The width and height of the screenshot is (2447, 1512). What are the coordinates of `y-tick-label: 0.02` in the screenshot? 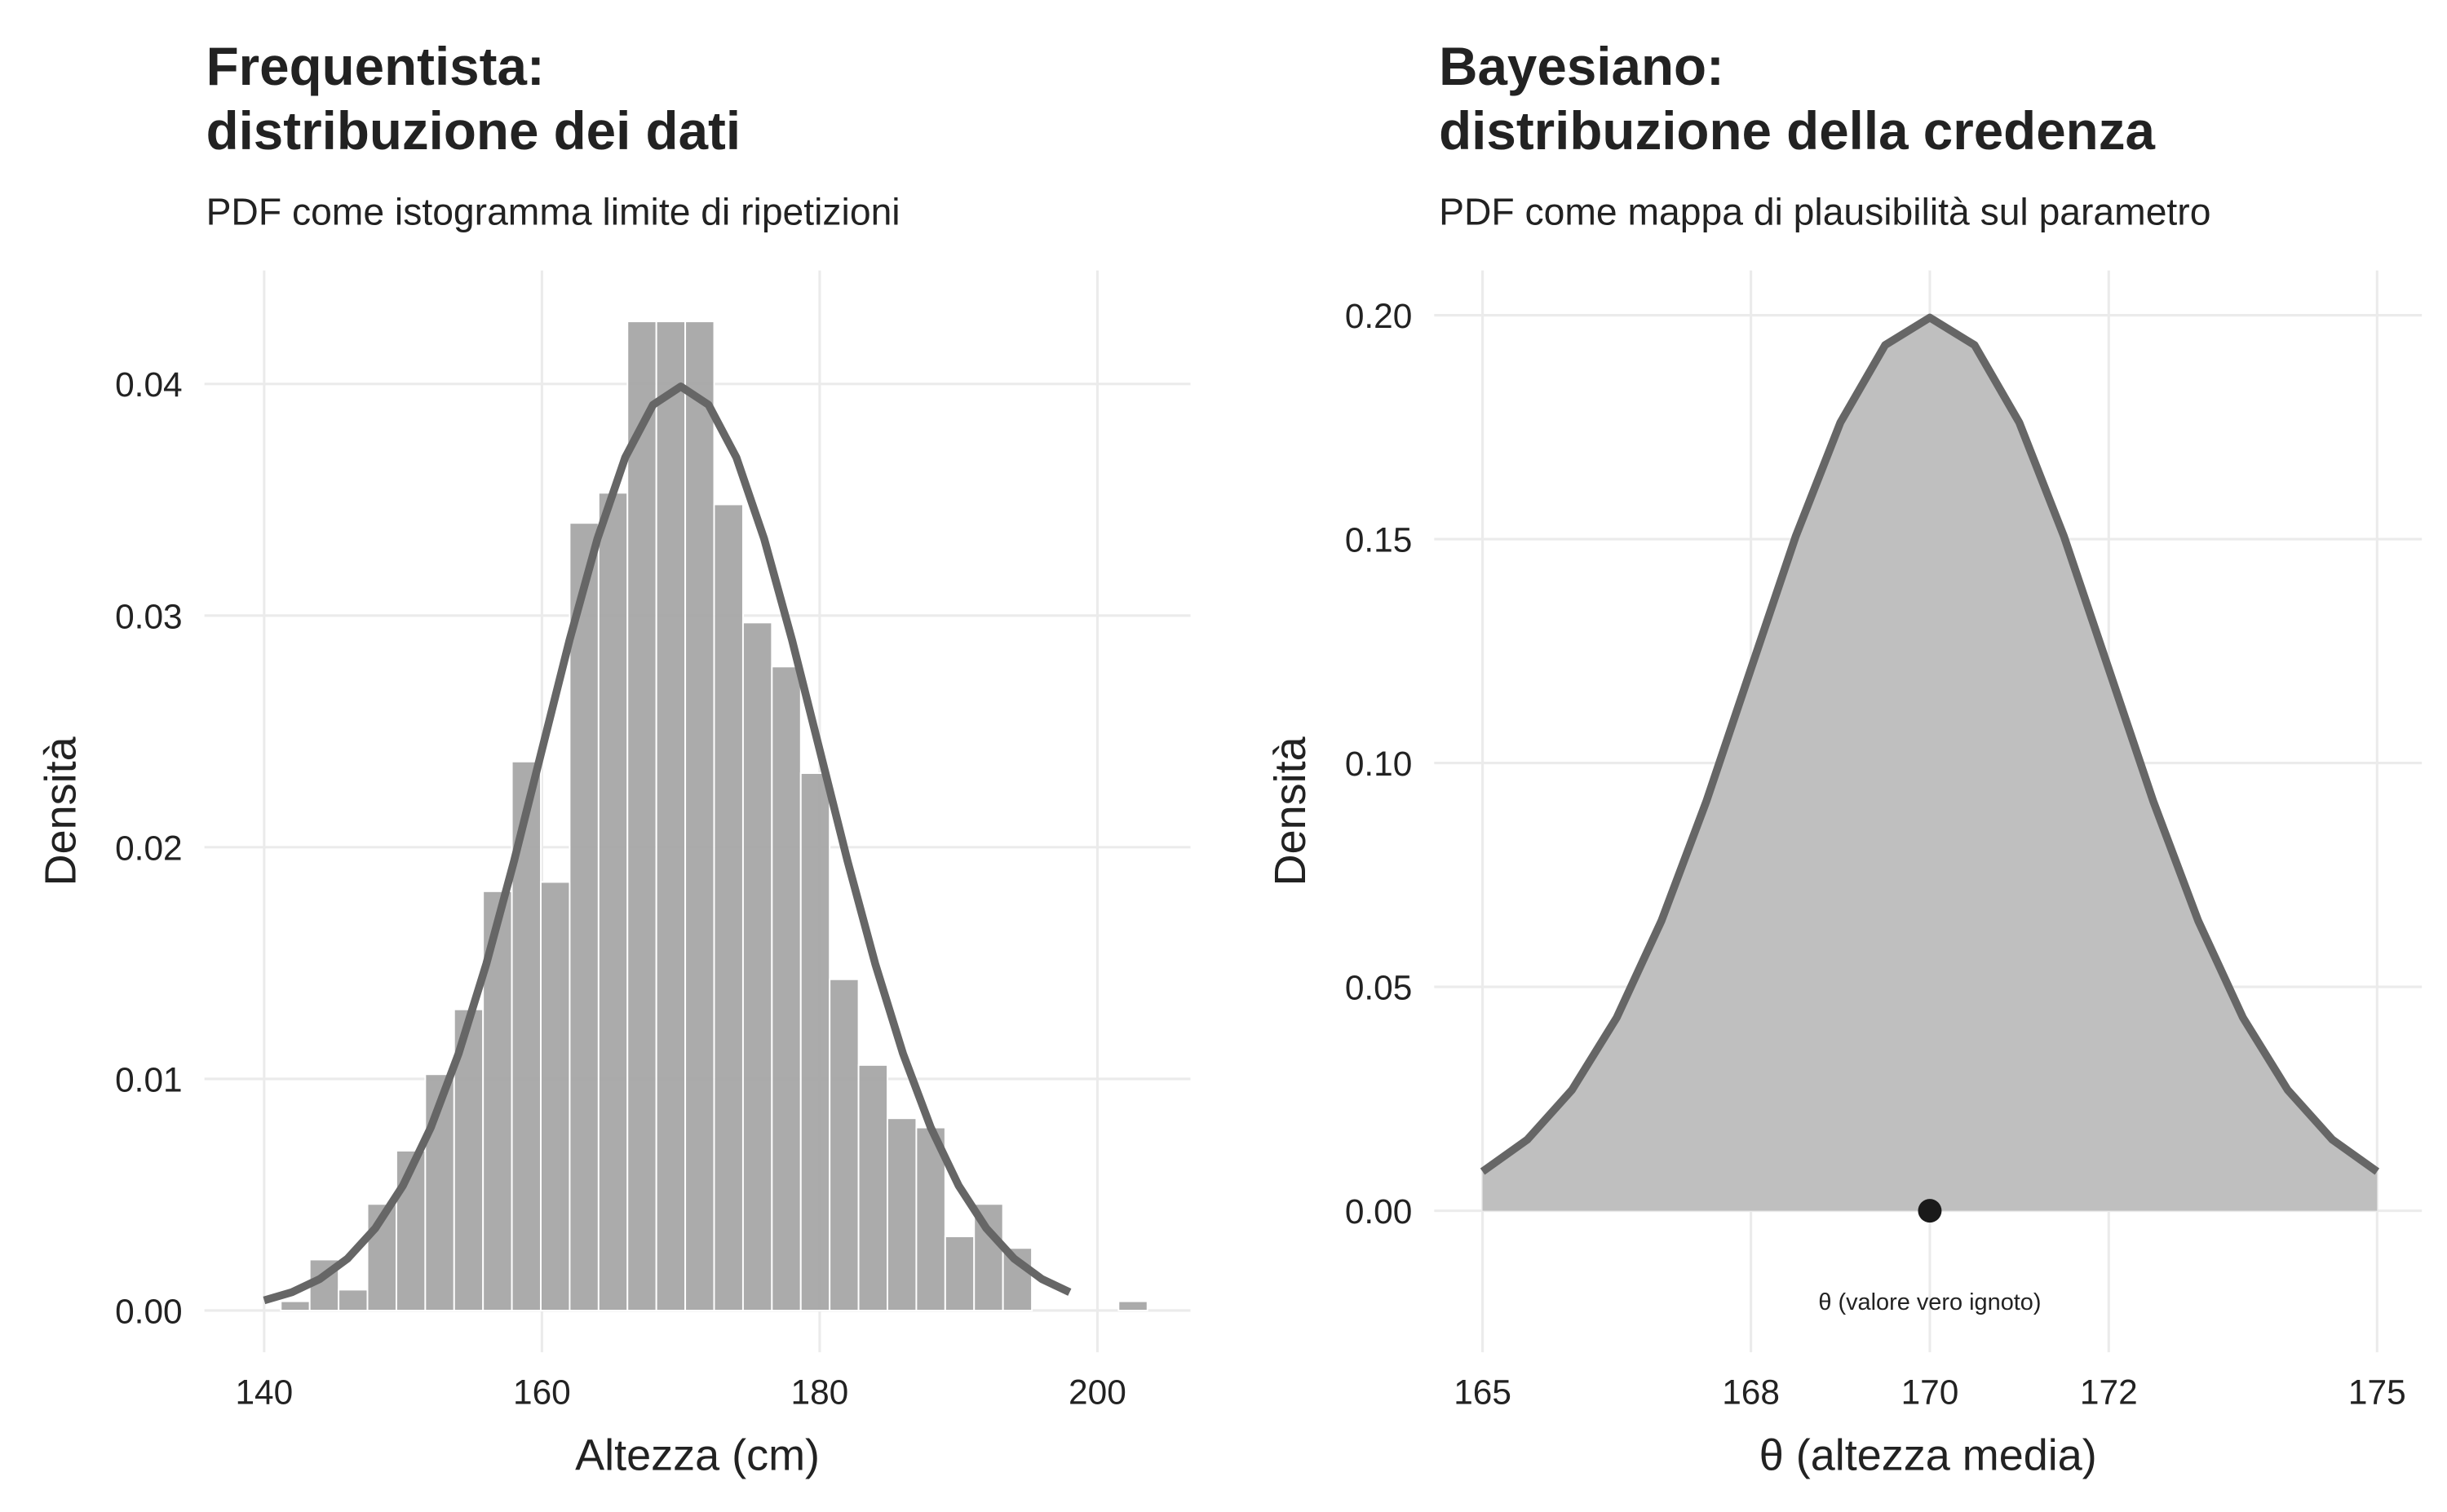 It's located at (149, 848).